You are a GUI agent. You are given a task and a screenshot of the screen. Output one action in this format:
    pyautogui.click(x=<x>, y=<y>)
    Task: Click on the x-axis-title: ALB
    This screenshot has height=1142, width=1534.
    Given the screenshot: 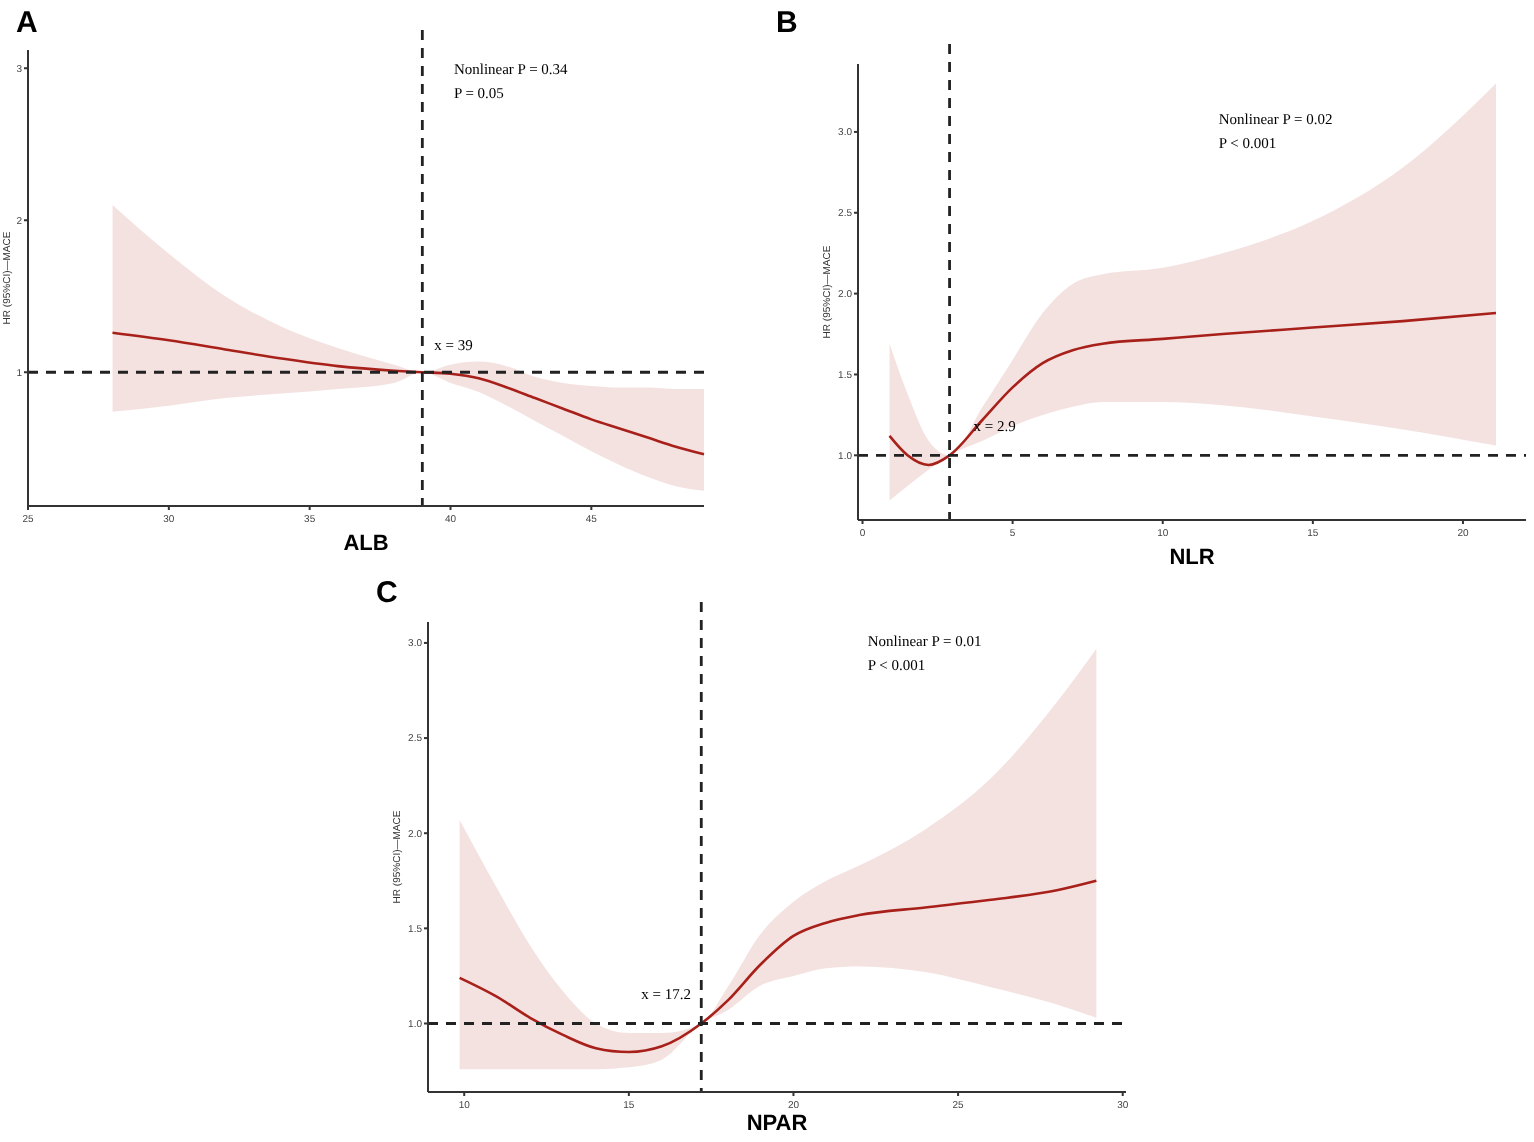 What is the action you would take?
    pyautogui.click(x=366, y=544)
    